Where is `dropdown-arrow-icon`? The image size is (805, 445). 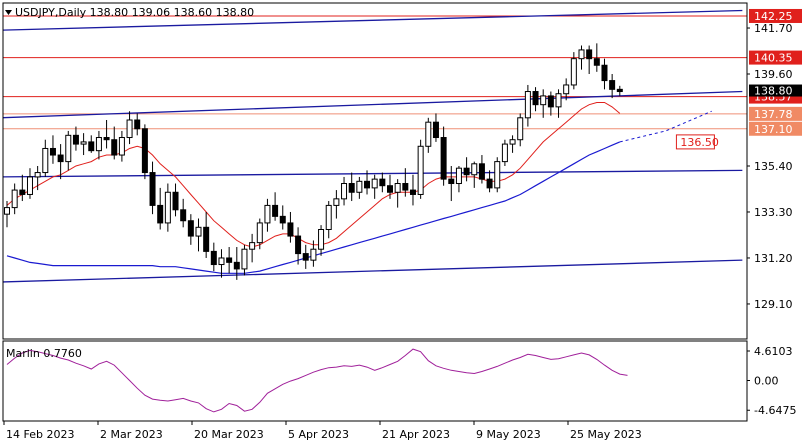
dropdown-arrow-icon is located at coordinates (8, 12).